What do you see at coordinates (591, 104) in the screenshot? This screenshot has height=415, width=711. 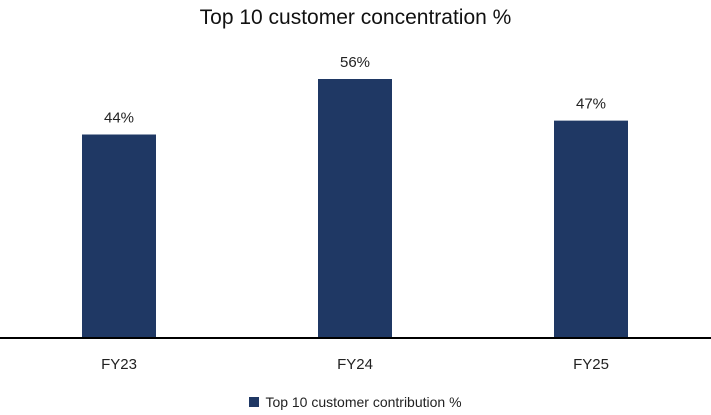 I see `value-label-fy25: 47%` at bounding box center [591, 104].